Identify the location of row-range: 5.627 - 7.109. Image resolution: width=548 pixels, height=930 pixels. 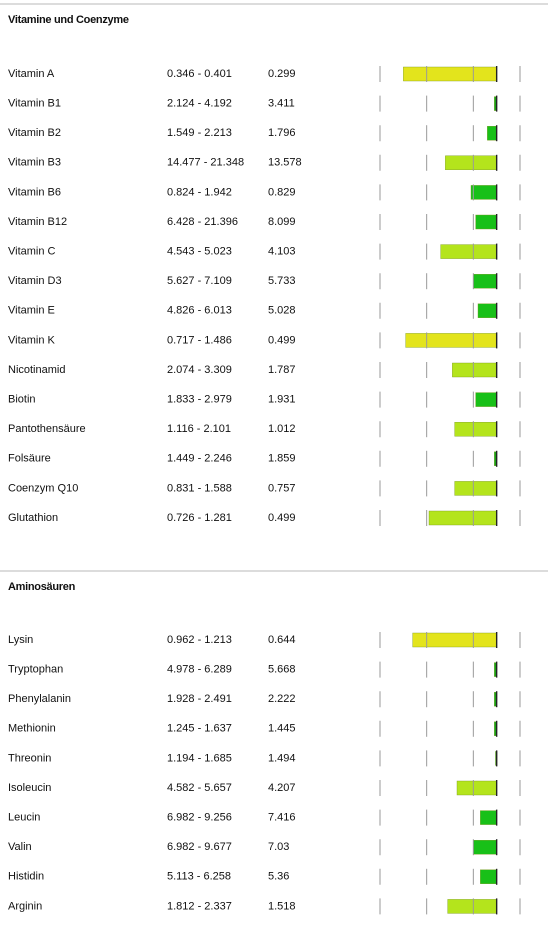
(199, 281).